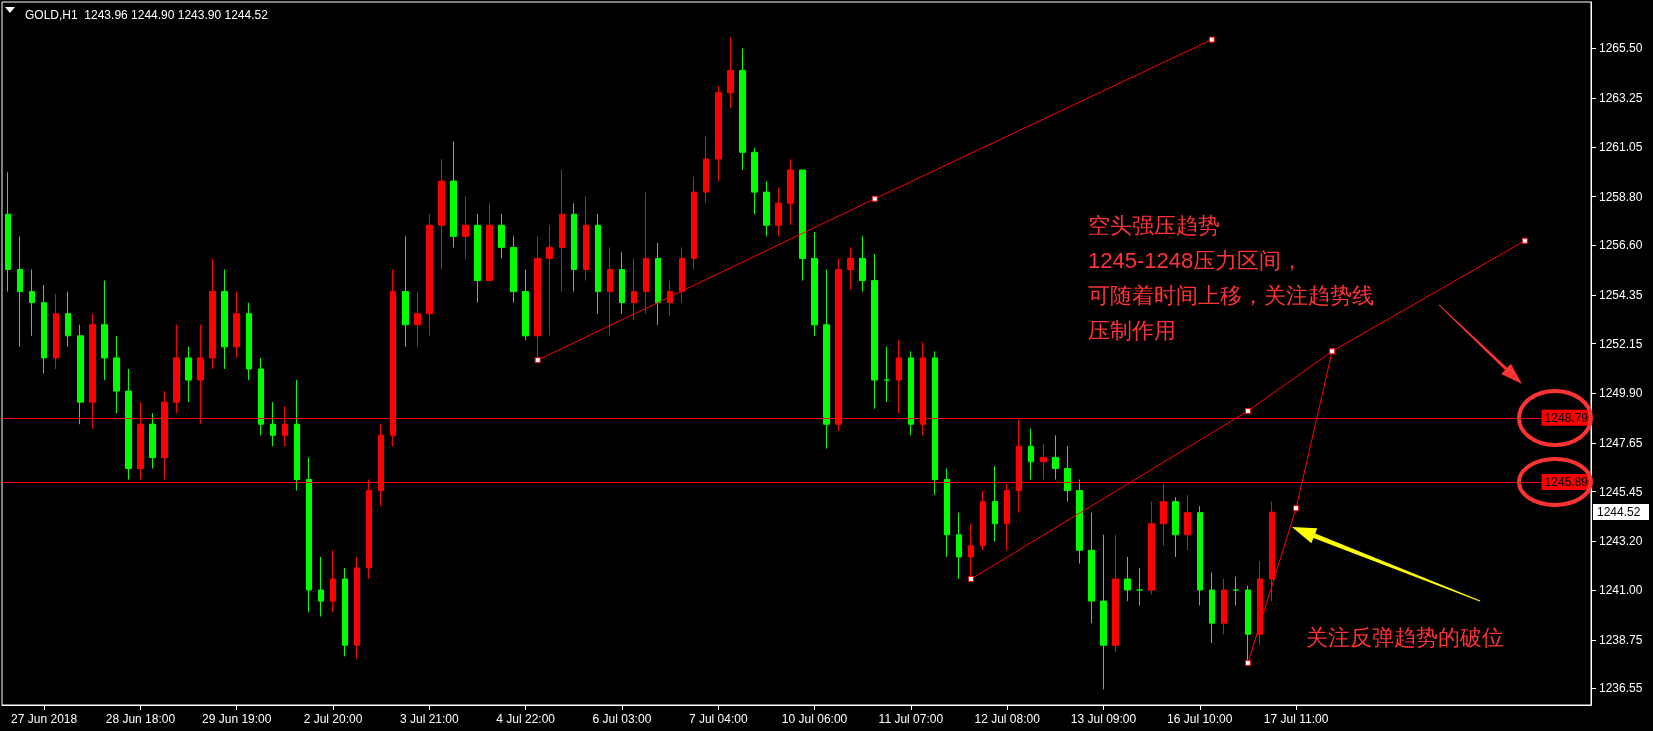  I want to click on x-tick-label: 2 Jul 20:00, so click(333, 719).